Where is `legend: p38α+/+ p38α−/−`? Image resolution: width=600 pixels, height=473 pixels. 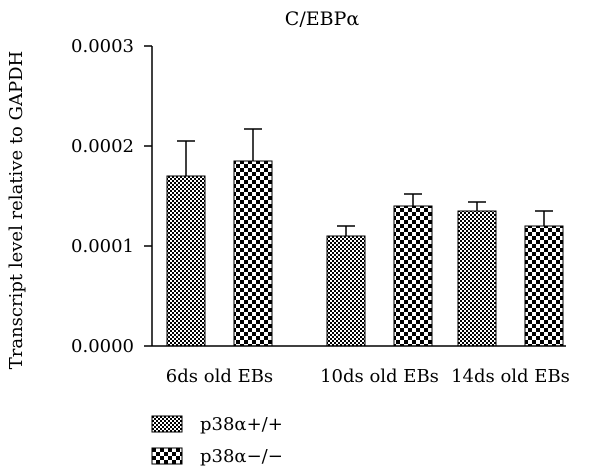
legend: p38α+/+ p38α−/− is located at coordinates (217, 440).